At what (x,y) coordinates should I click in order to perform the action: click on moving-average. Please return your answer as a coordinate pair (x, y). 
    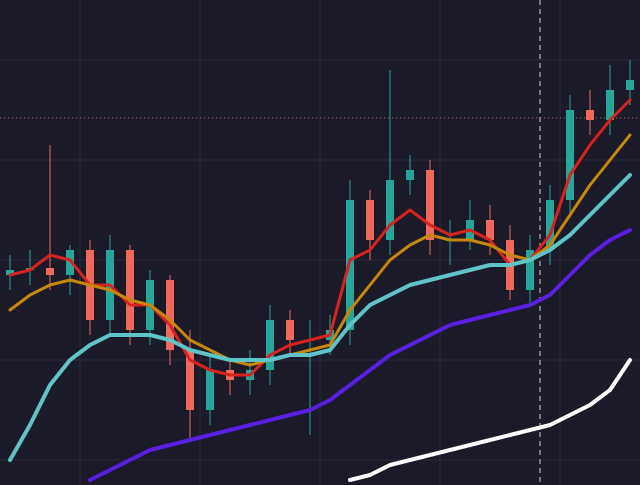
    Looking at the image, I should click on (490, 420).